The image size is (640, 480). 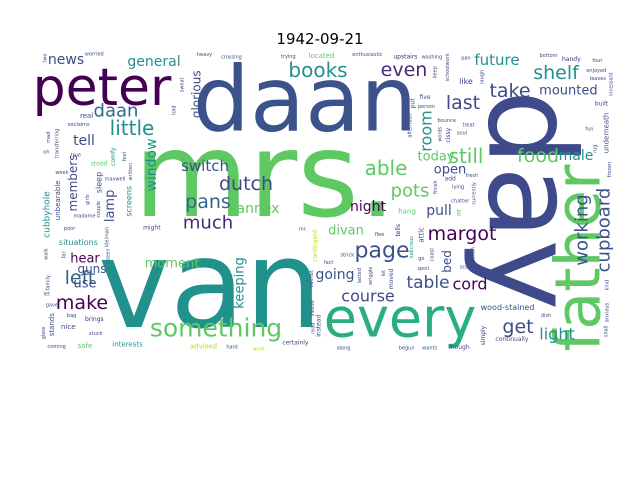 What do you see at coordinates (71, 316) in the screenshot?
I see `word-bag-135: bag` at bounding box center [71, 316].